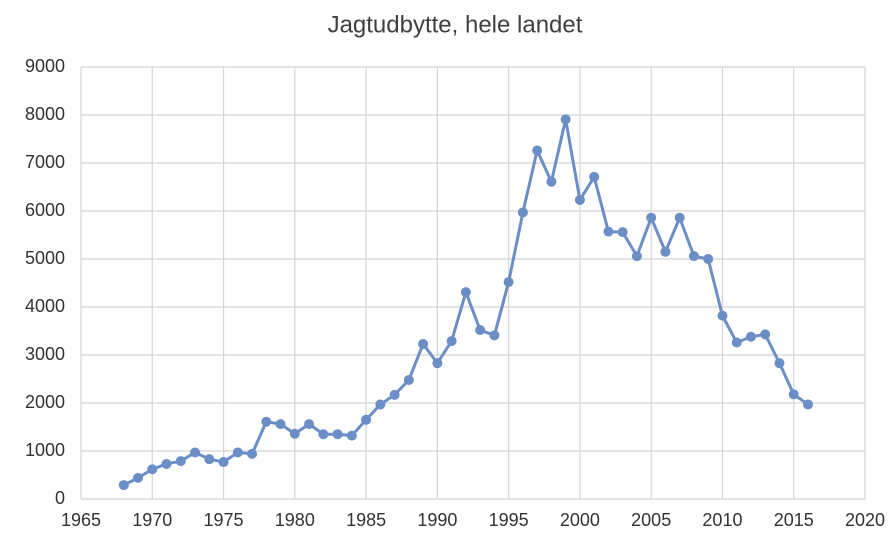  What do you see at coordinates (45, 354) in the screenshot?
I see `y-tick-label: 3000` at bounding box center [45, 354].